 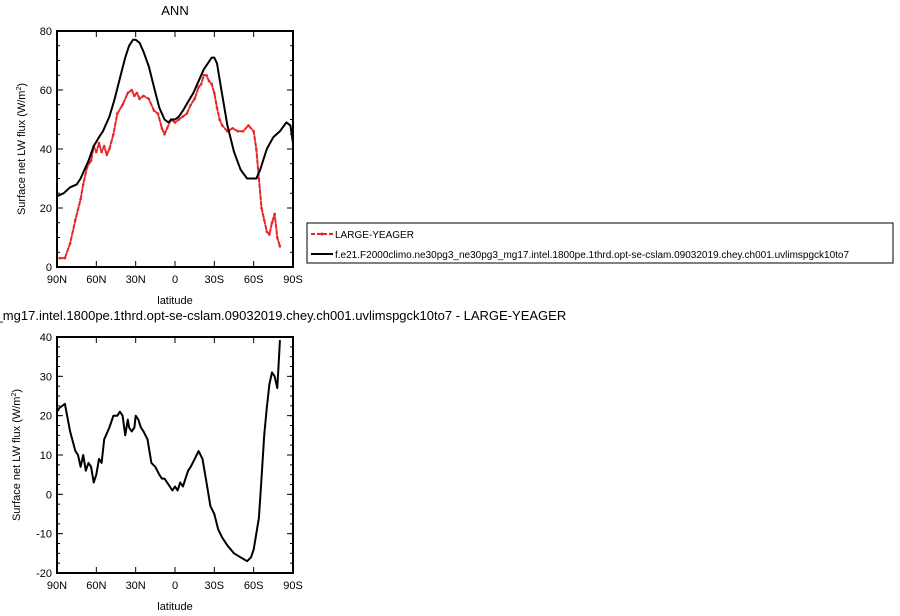 I want to click on legend-entry-large-yeager: LARGE-YEAGER, so click(x=374, y=235).